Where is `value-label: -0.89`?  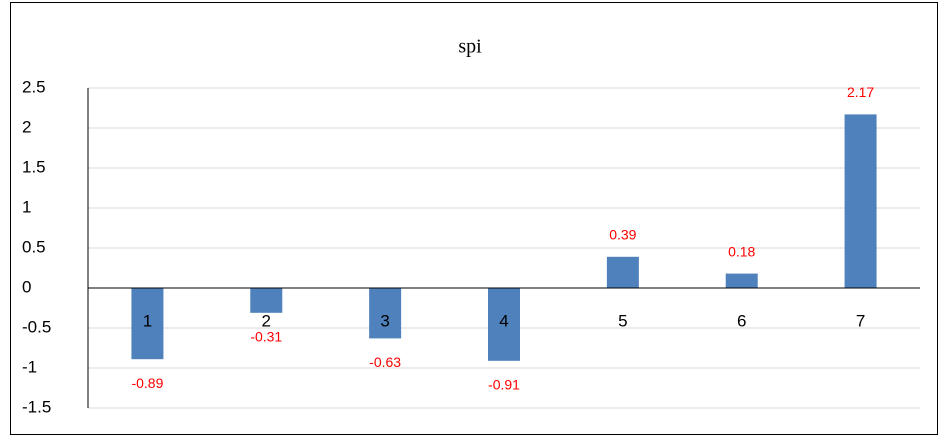 value-label: -0.89 is located at coordinates (147, 383).